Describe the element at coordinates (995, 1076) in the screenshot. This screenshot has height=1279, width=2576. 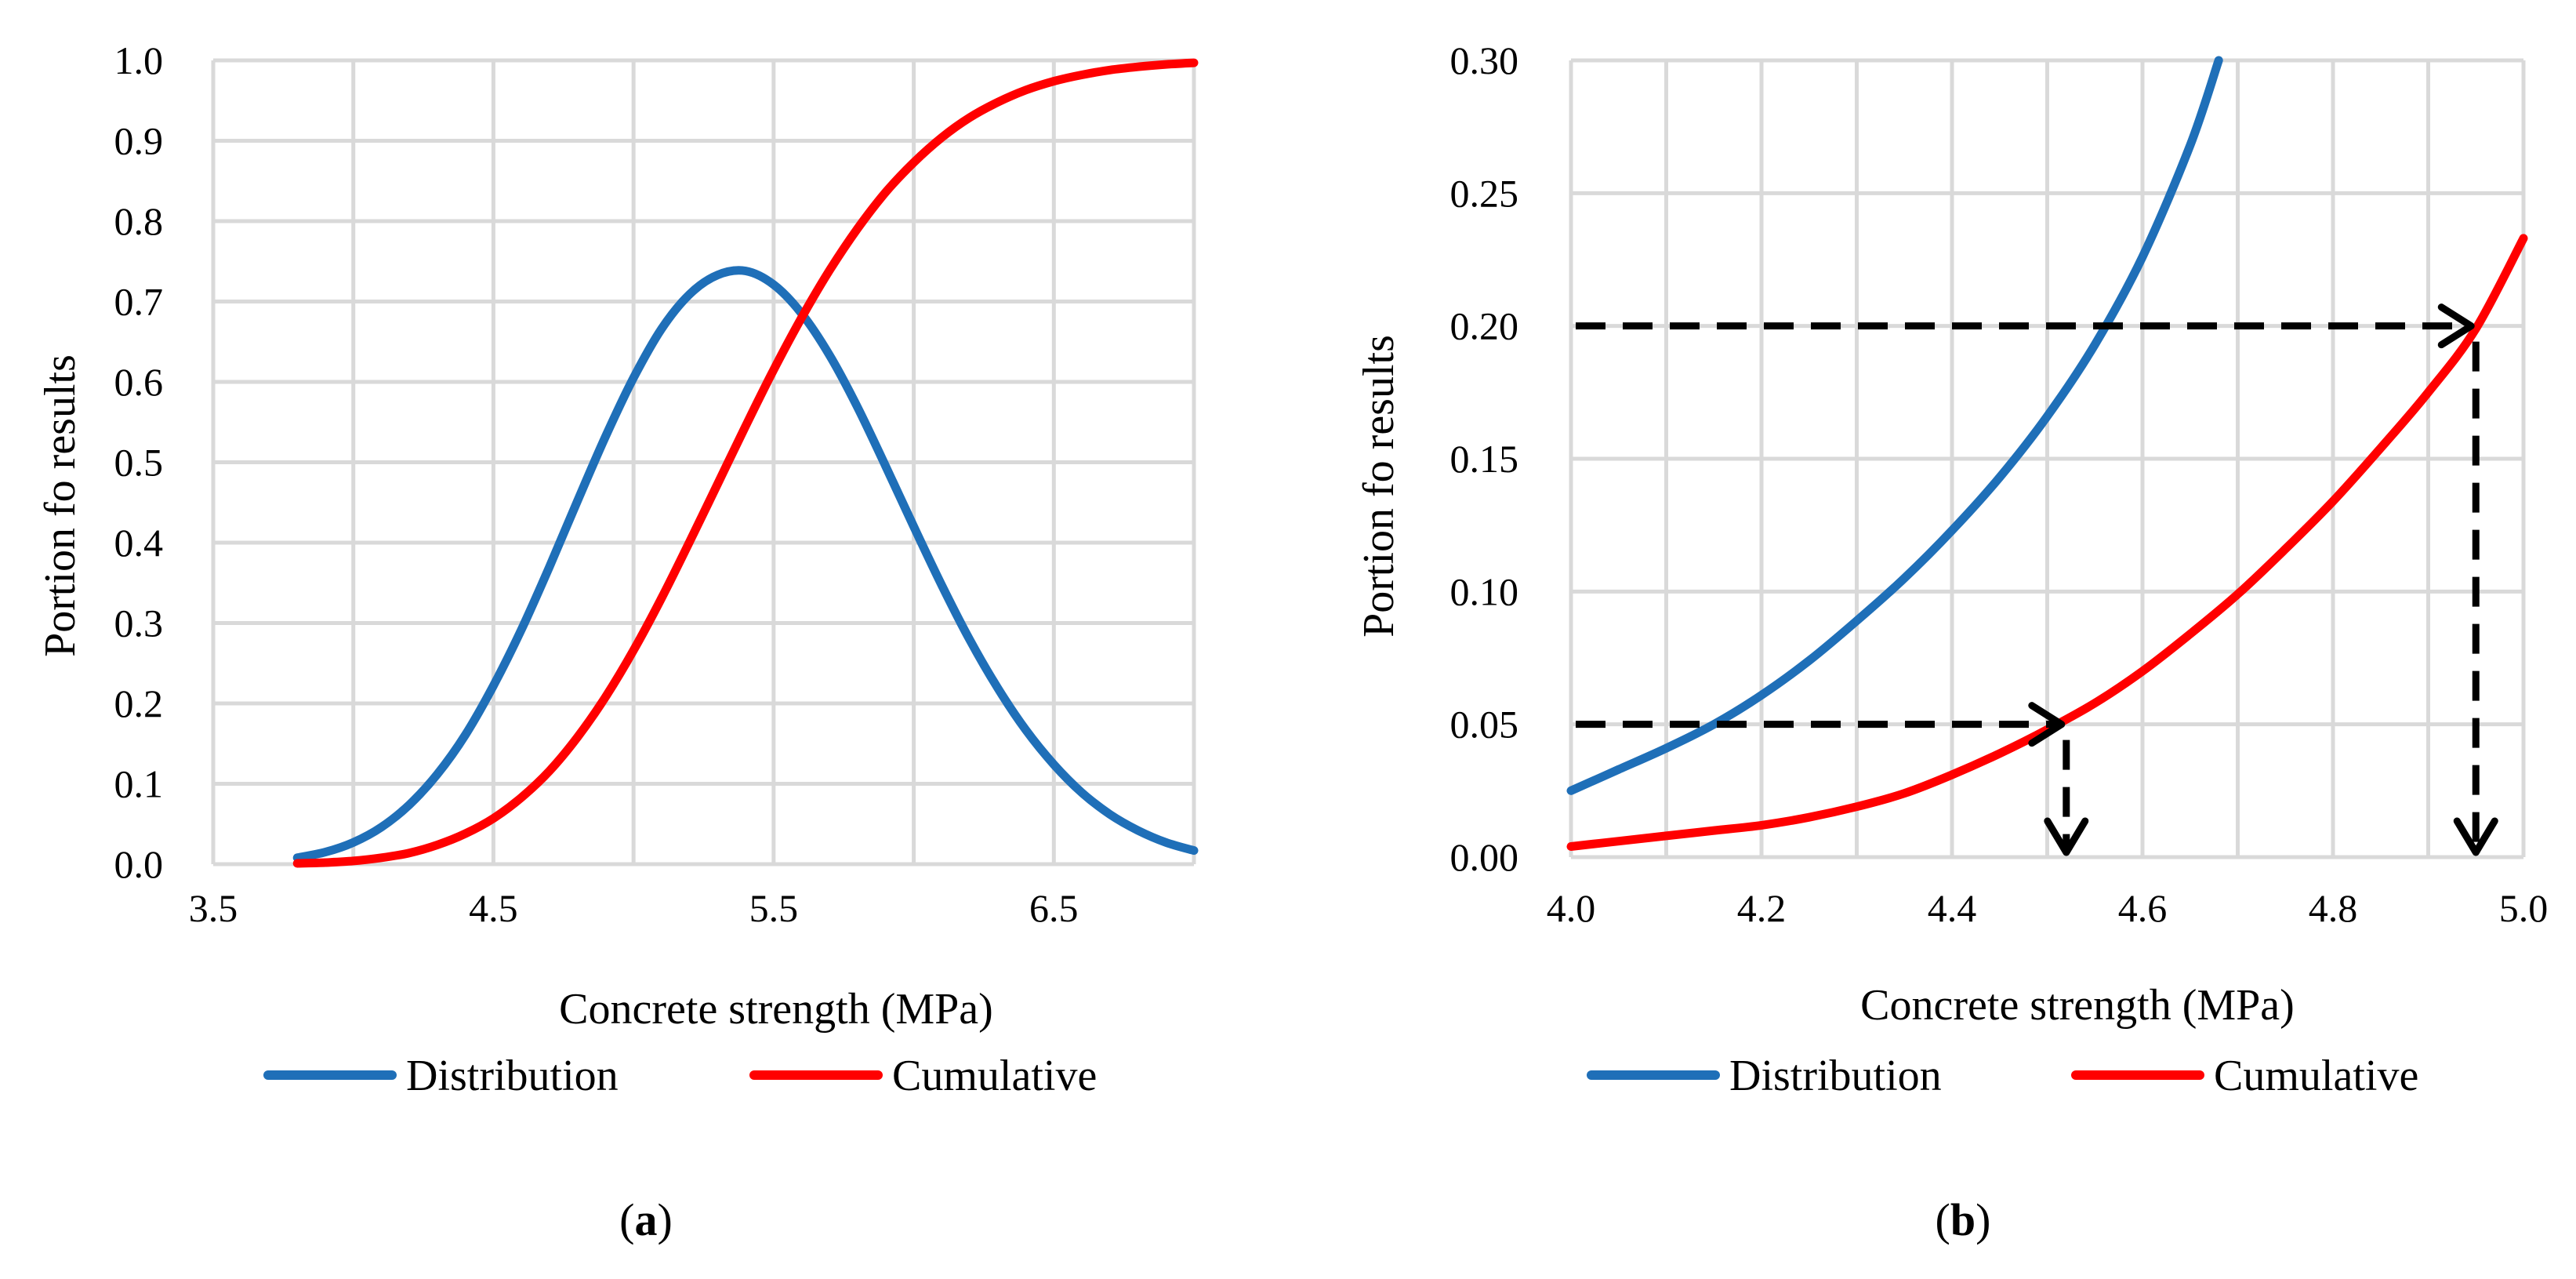
I see `chart-a-legend-cumulative-label: Cumulative` at that location.